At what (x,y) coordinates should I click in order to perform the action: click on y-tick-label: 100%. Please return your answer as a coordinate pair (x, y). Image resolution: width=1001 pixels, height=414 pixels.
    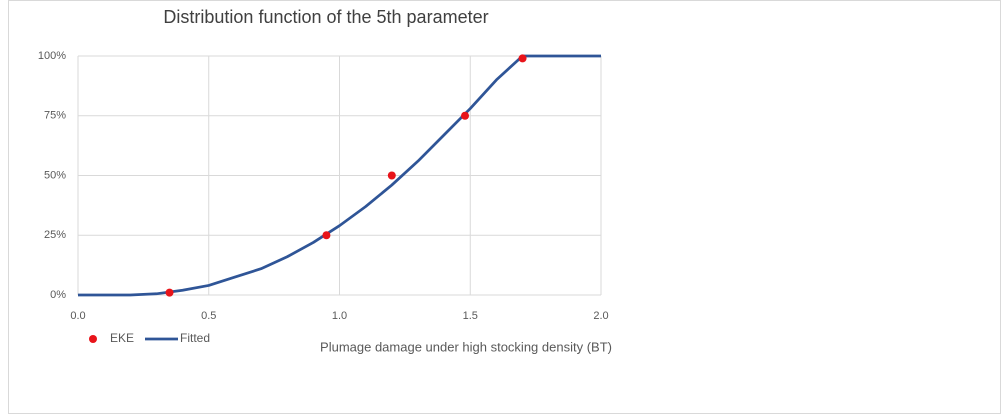
    Looking at the image, I should click on (52, 56).